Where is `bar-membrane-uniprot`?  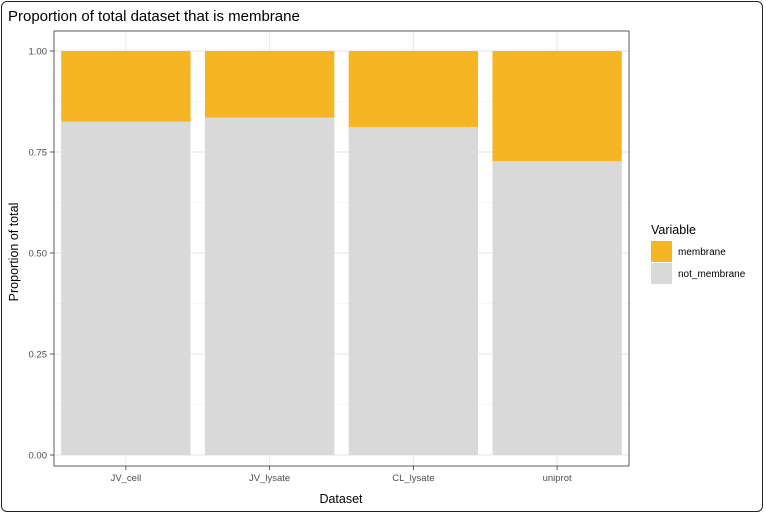 bar-membrane-uniprot is located at coordinates (557, 106).